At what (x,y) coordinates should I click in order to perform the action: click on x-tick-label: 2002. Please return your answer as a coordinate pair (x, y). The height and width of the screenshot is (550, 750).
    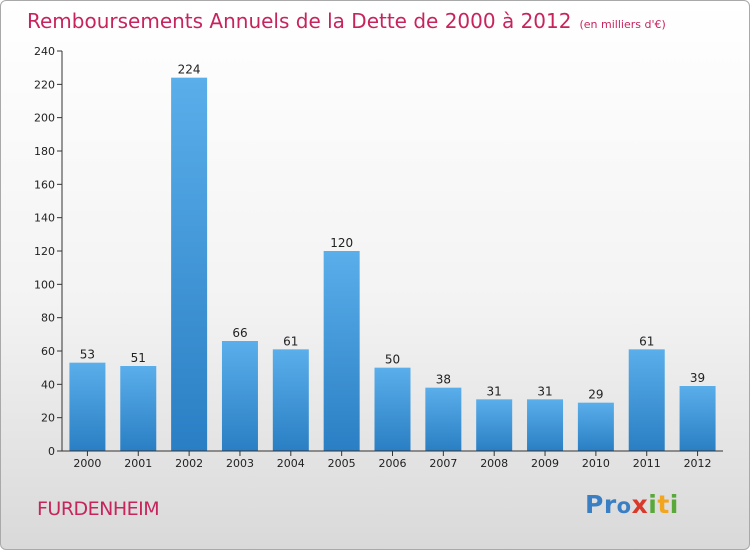
    Looking at the image, I should click on (189, 463).